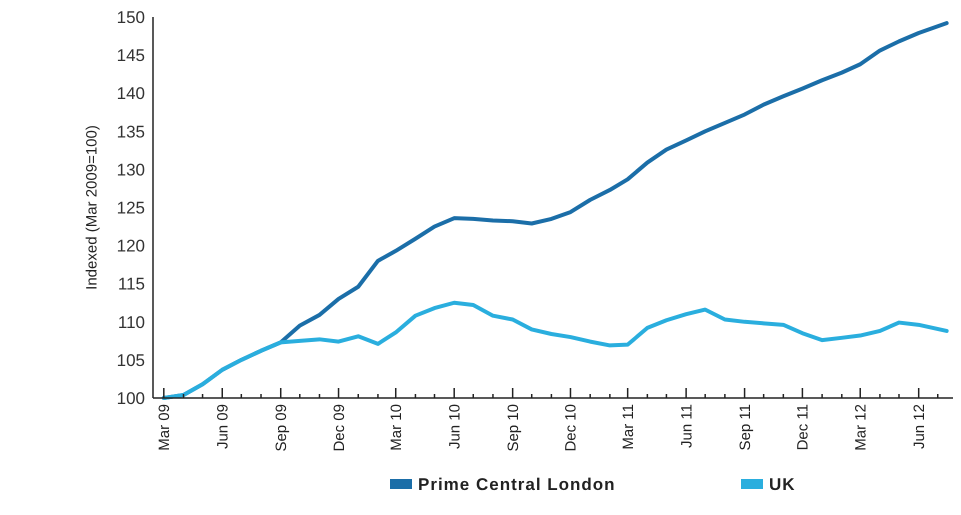 This screenshot has height=515, width=961. What do you see at coordinates (130, 94) in the screenshot?
I see `y-tick-label: 140` at bounding box center [130, 94].